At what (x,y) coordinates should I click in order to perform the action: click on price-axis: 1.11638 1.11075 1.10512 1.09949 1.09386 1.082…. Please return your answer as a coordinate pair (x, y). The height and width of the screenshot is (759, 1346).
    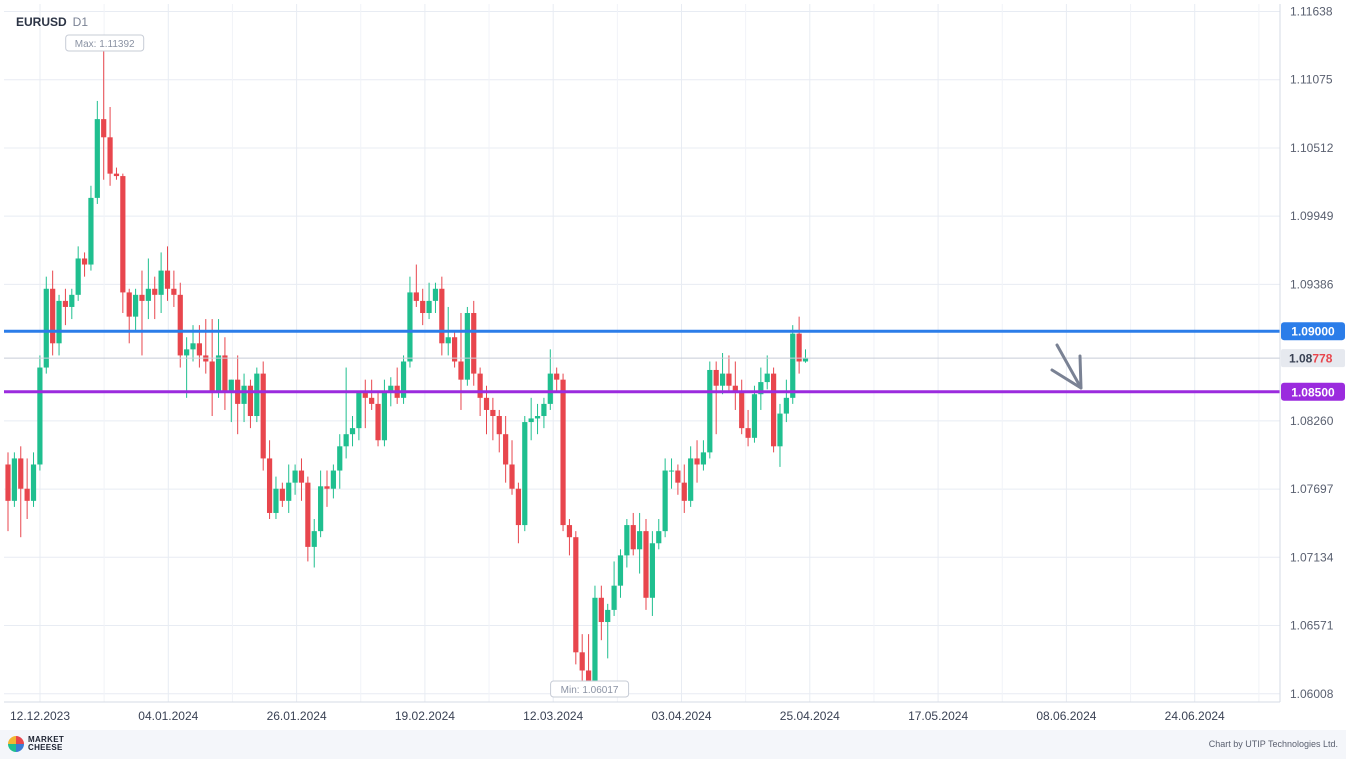
    Looking at the image, I should click on (1306, 353).